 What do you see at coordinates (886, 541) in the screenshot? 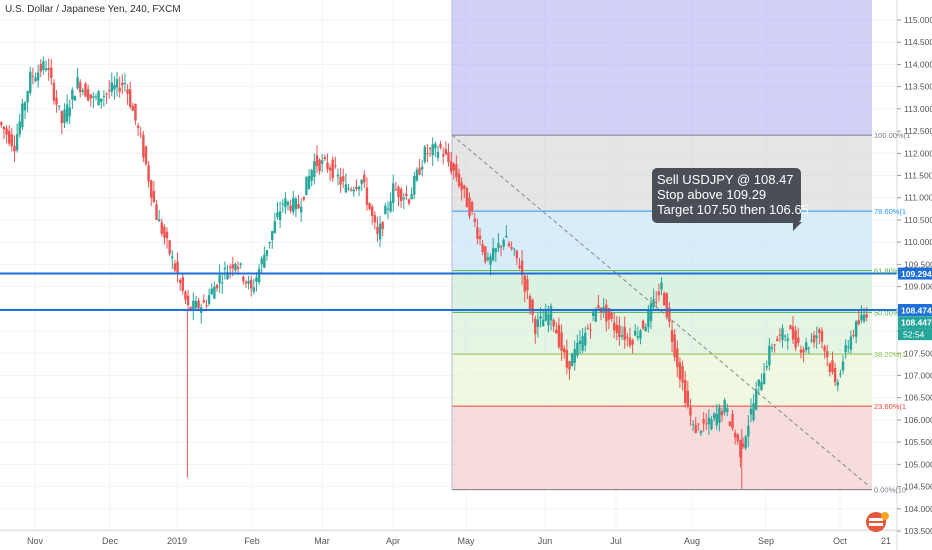
I see `time-tick-label: 21` at bounding box center [886, 541].